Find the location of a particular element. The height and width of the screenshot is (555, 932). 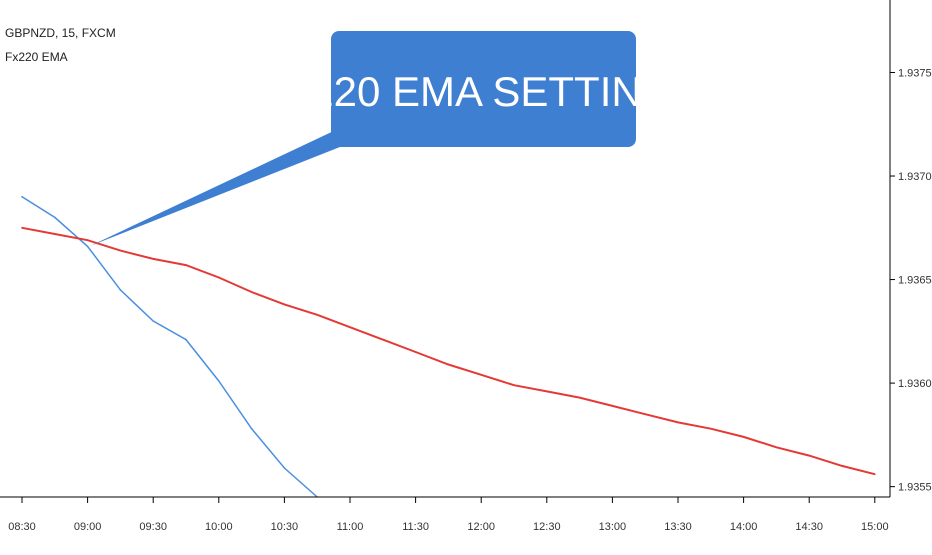

x-tick-label: 08:30 is located at coordinates (22, 527).